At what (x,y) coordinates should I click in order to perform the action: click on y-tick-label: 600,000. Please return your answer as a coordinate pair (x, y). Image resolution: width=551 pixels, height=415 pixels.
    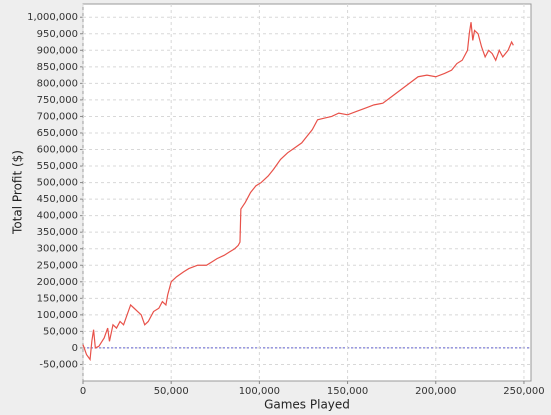
    Looking at the image, I should click on (57, 150).